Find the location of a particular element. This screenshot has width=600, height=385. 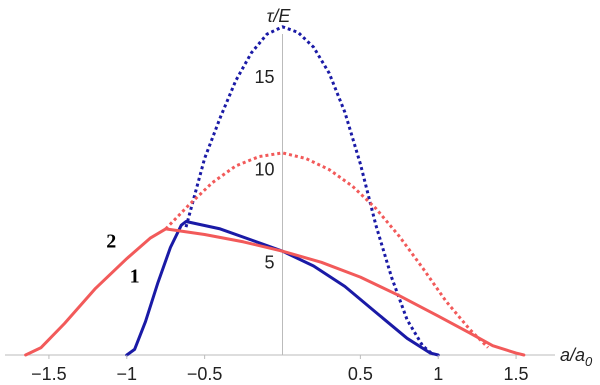

curve-label-1: 1 is located at coordinates (135, 277).